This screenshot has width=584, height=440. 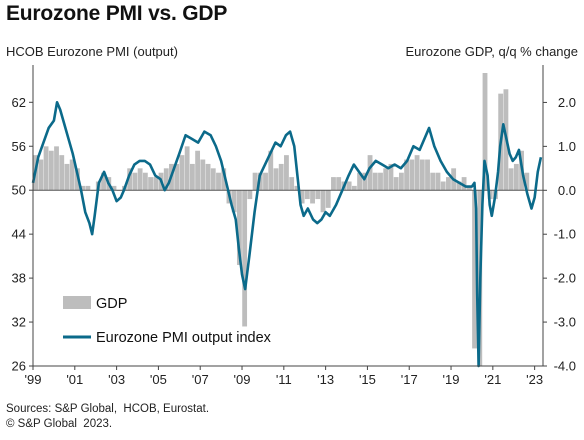 What do you see at coordinates (567, 146) in the screenshot?
I see `right-tick-label: 1.0` at bounding box center [567, 146].